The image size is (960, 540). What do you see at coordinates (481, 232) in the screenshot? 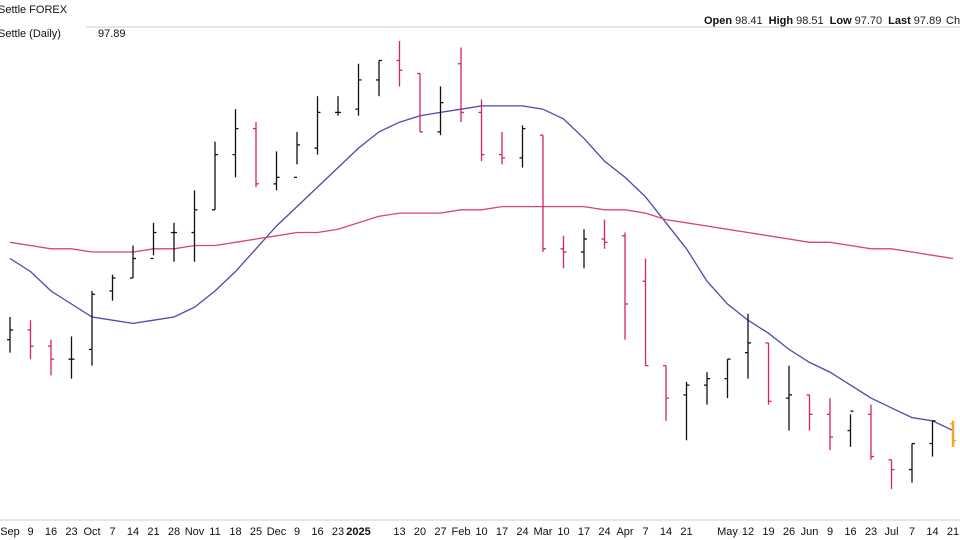
I see `moving-average-line` at bounding box center [481, 232].